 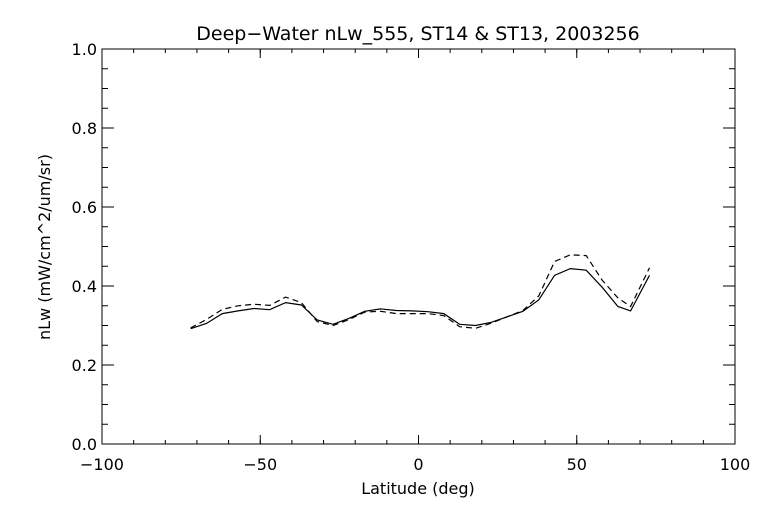 I want to click on y-tick-label: 0.2, so click(x=84, y=365).